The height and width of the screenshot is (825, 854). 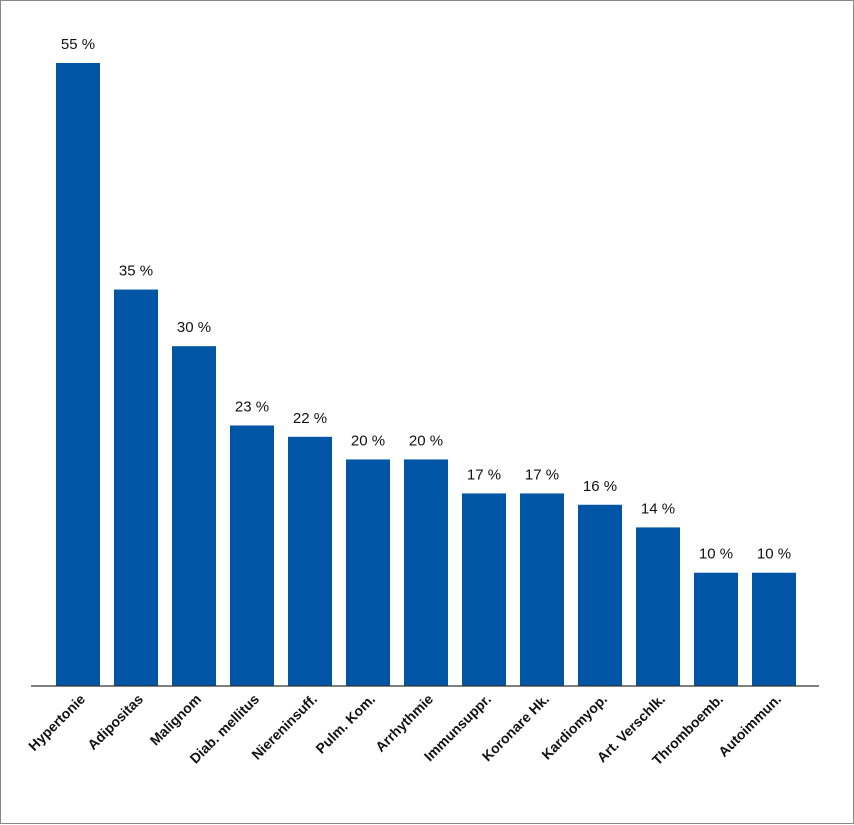 What do you see at coordinates (749, 725) in the screenshot?
I see `category-label: Autoimmun.` at bounding box center [749, 725].